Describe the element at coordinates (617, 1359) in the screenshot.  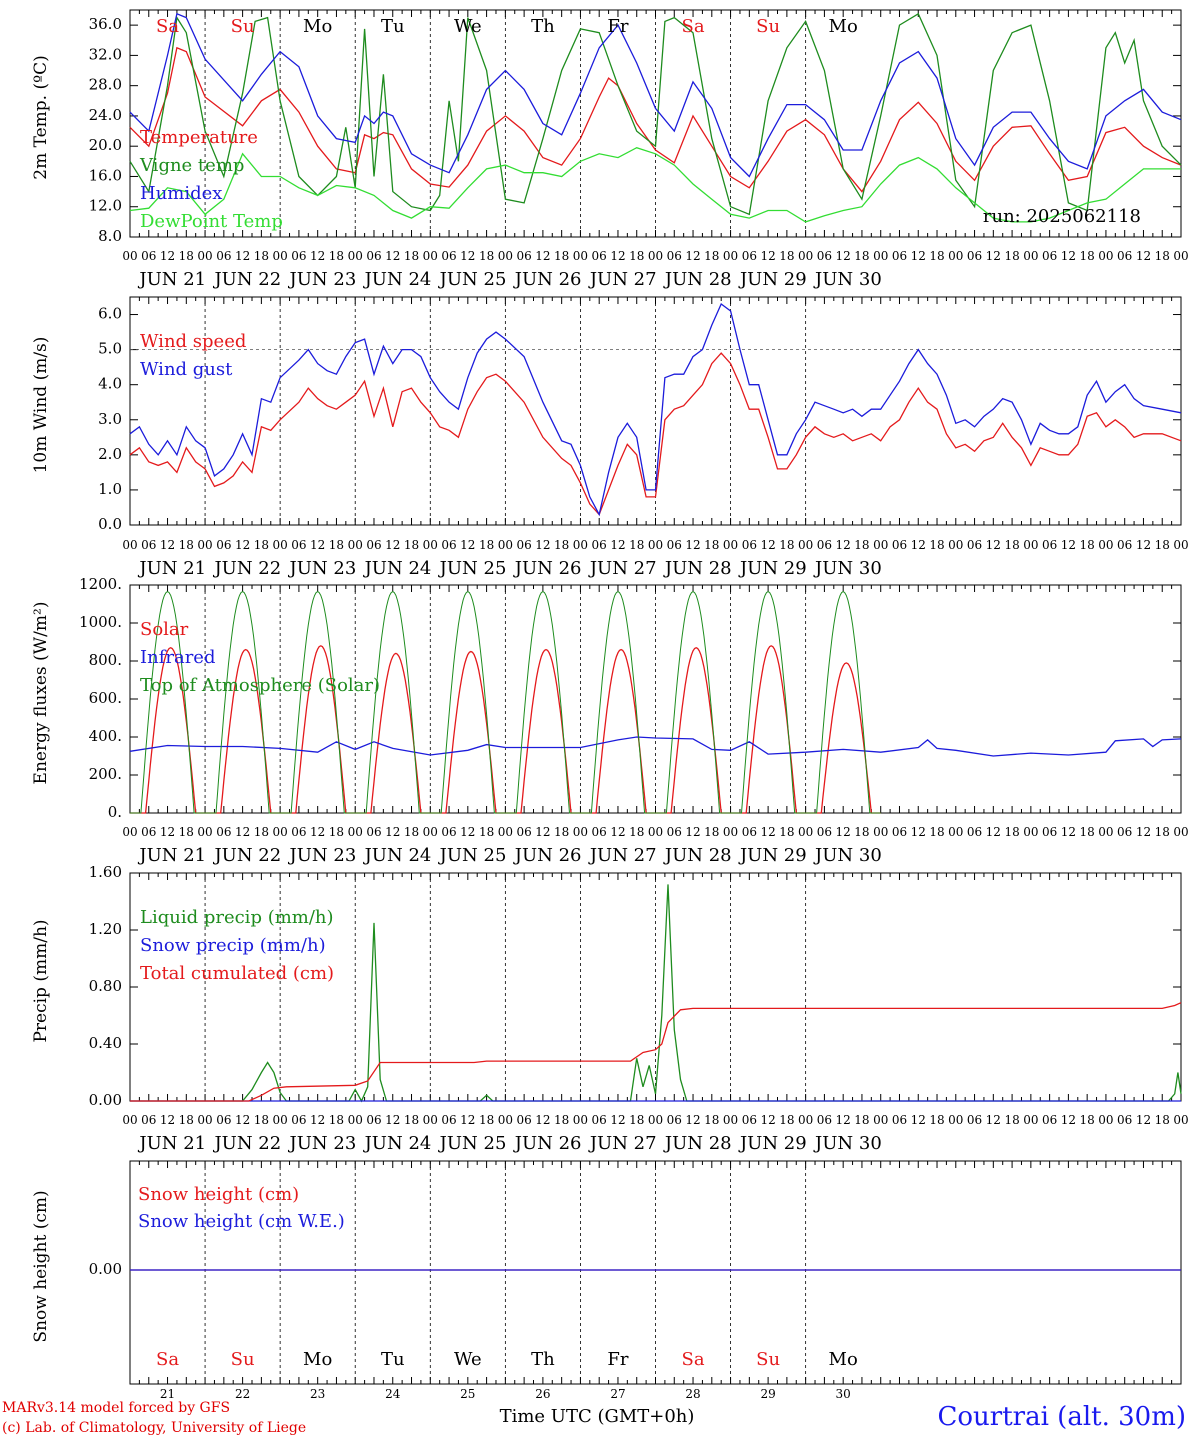
I see `day-name: Fr` at that location.